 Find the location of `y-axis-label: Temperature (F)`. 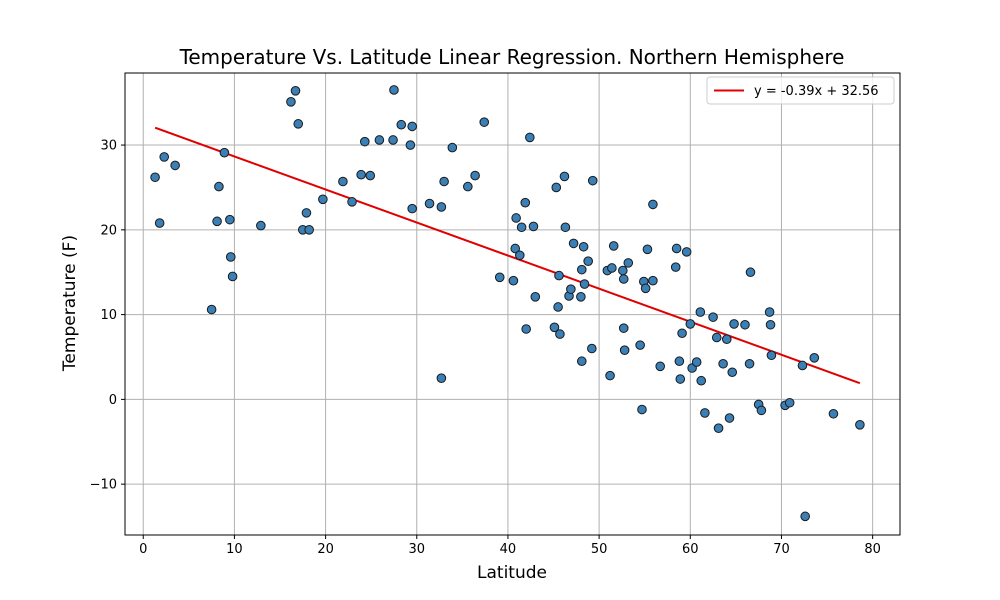

y-axis-label: Temperature (F) is located at coordinates (70, 303).